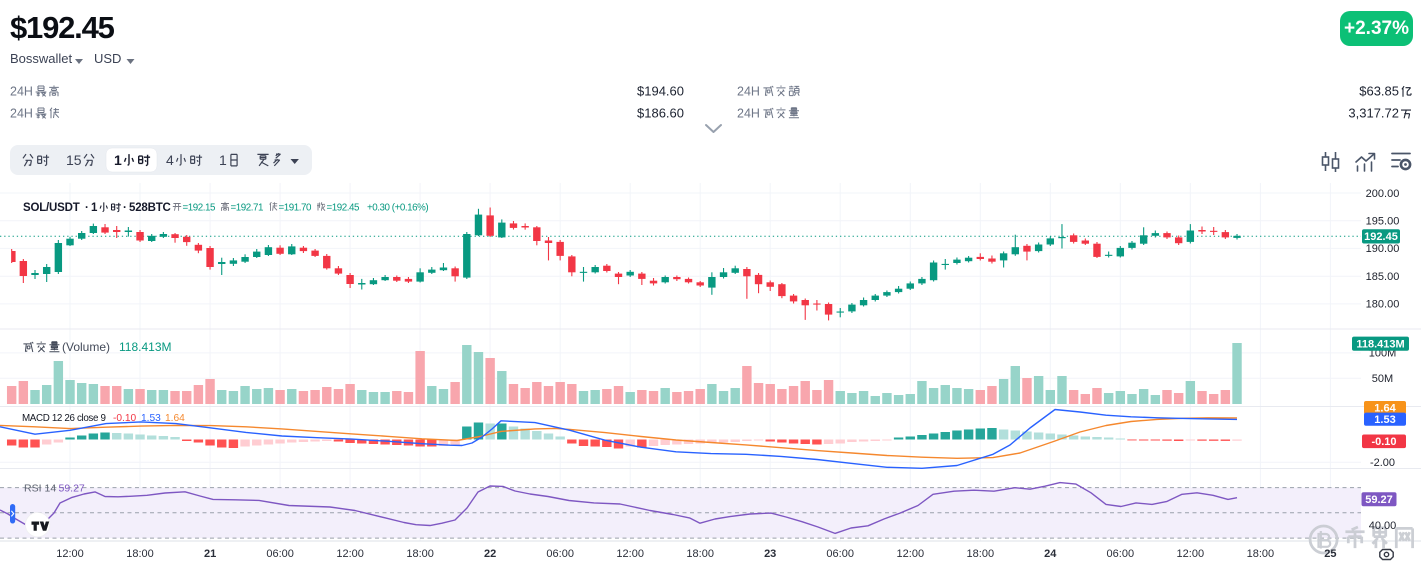 Image resolution: width=1421 pixels, height=567 pixels. Describe the element at coordinates (1376, 28) in the screenshot. I see `svg-text: +2.37%` at that location.